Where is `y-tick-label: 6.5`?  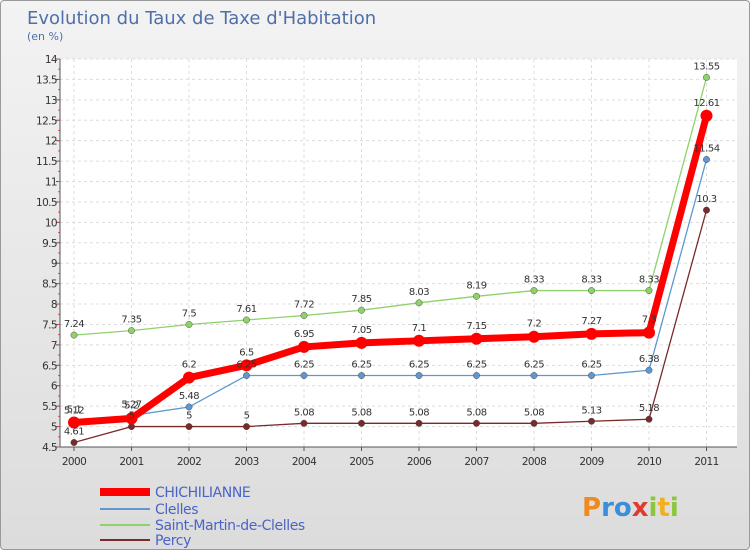
y-tick-label: 6.5 is located at coordinates (49, 366).